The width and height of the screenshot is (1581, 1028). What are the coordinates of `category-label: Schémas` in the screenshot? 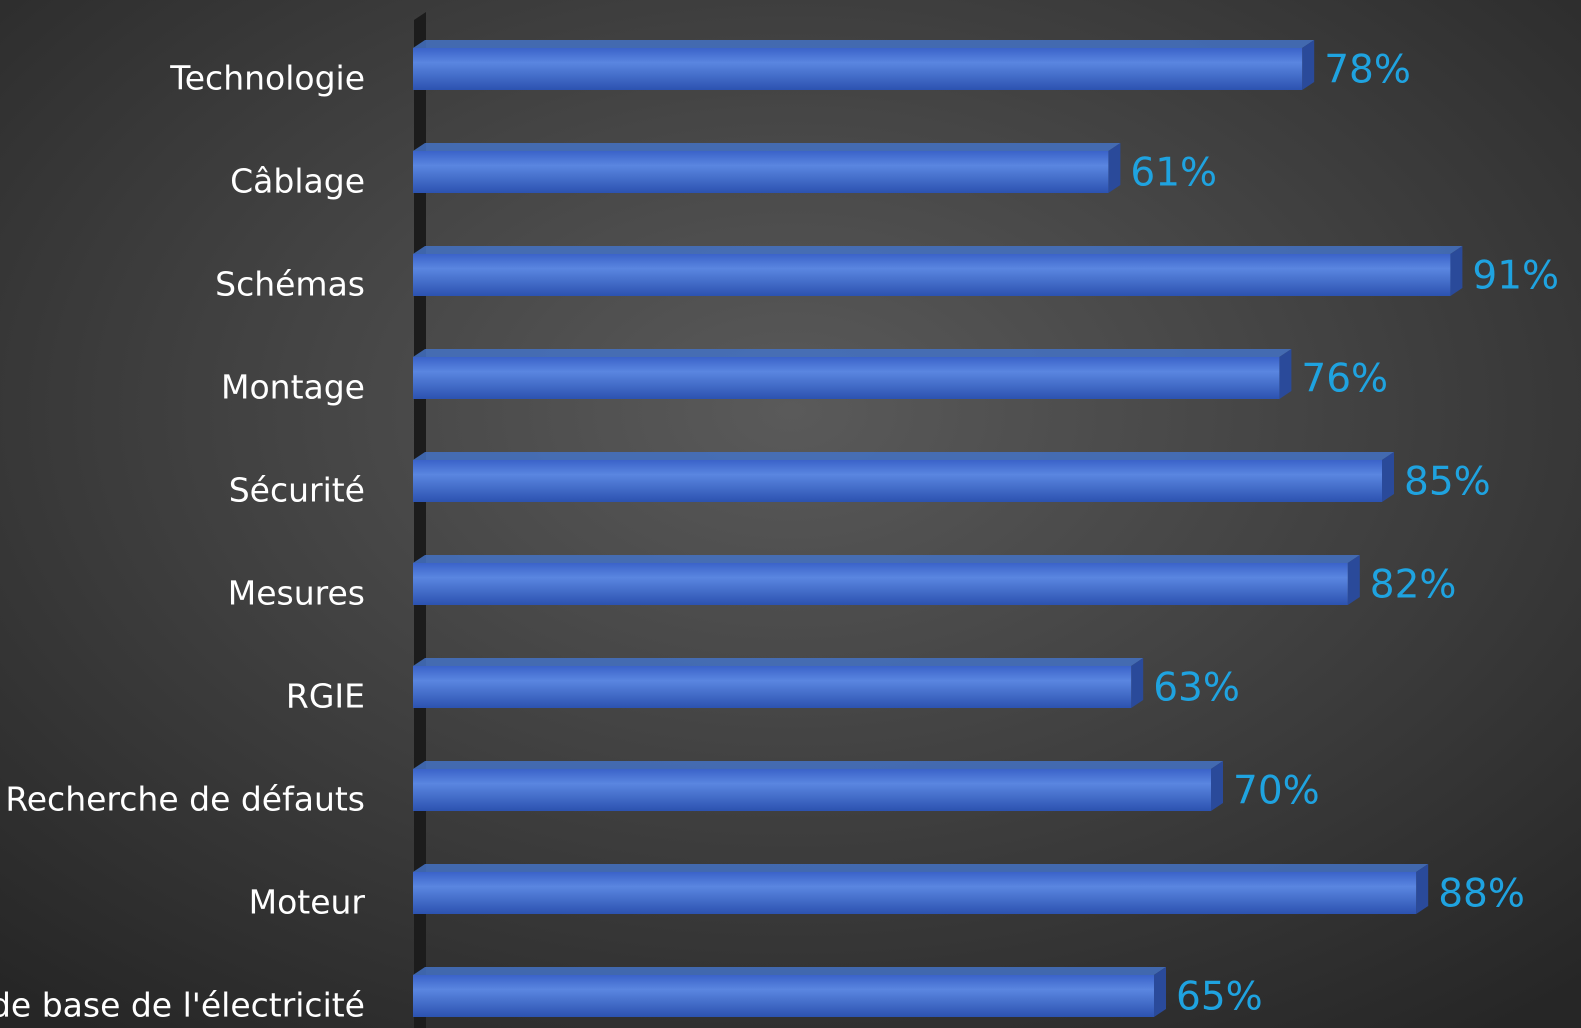 It's located at (290, 284).